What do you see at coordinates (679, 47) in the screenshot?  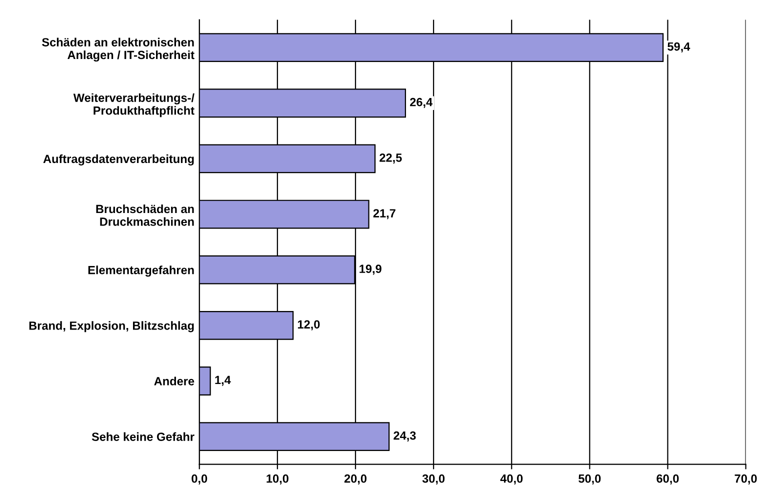 I see `data-label: 59,4` at bounding box center [679, 47].